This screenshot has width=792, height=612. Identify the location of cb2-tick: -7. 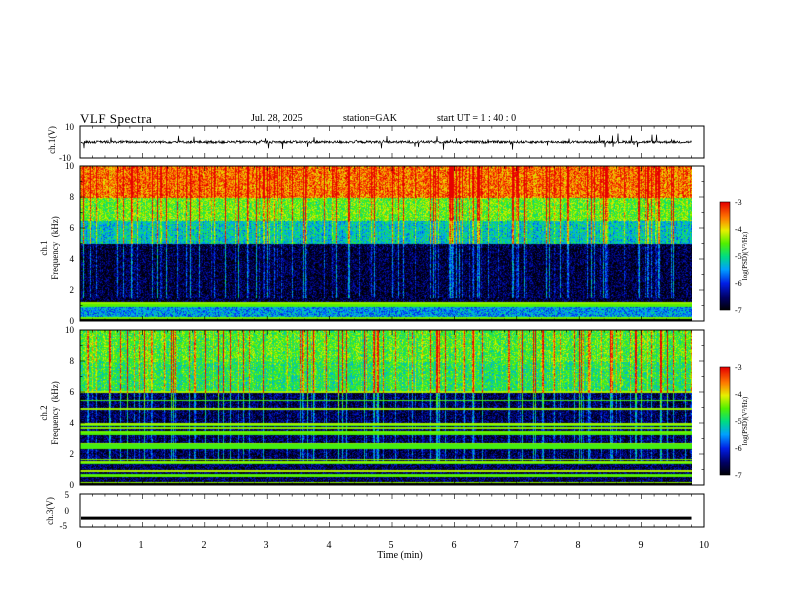
(738, 475).